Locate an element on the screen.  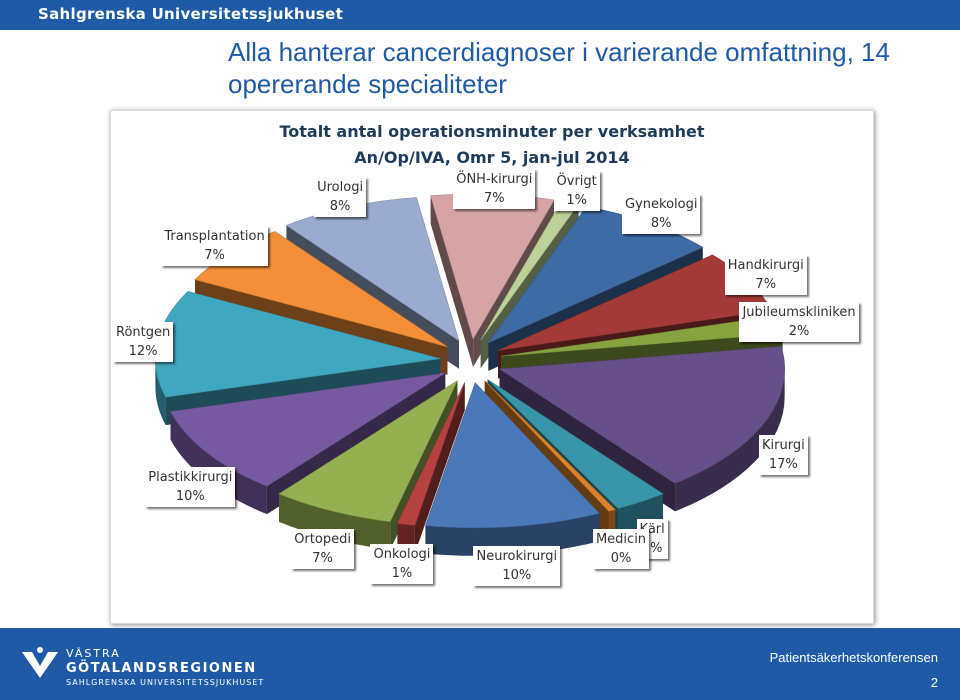
slice-label-value: 2% is located at coordinates (799, 332).